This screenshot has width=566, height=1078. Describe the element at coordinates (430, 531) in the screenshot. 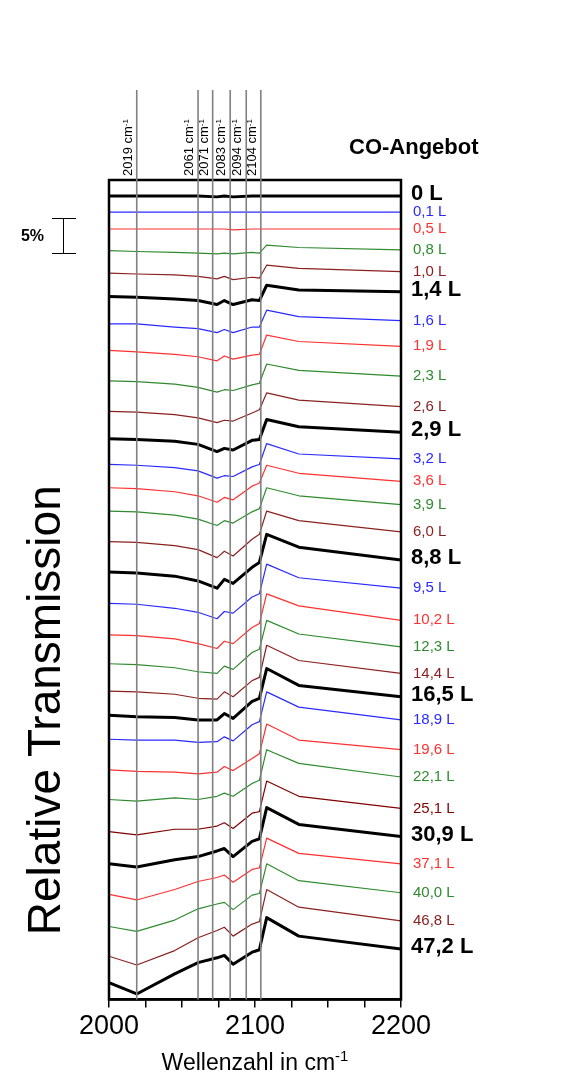

I see `series-label: 6,0 L` at that location.